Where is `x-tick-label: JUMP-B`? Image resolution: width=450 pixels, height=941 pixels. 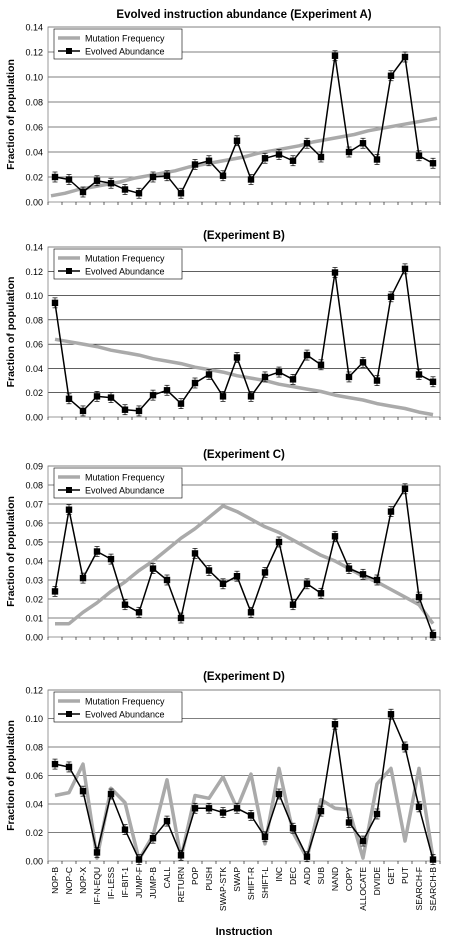 x-tick-label: JUMP-B is located at coordinates (153, 883).